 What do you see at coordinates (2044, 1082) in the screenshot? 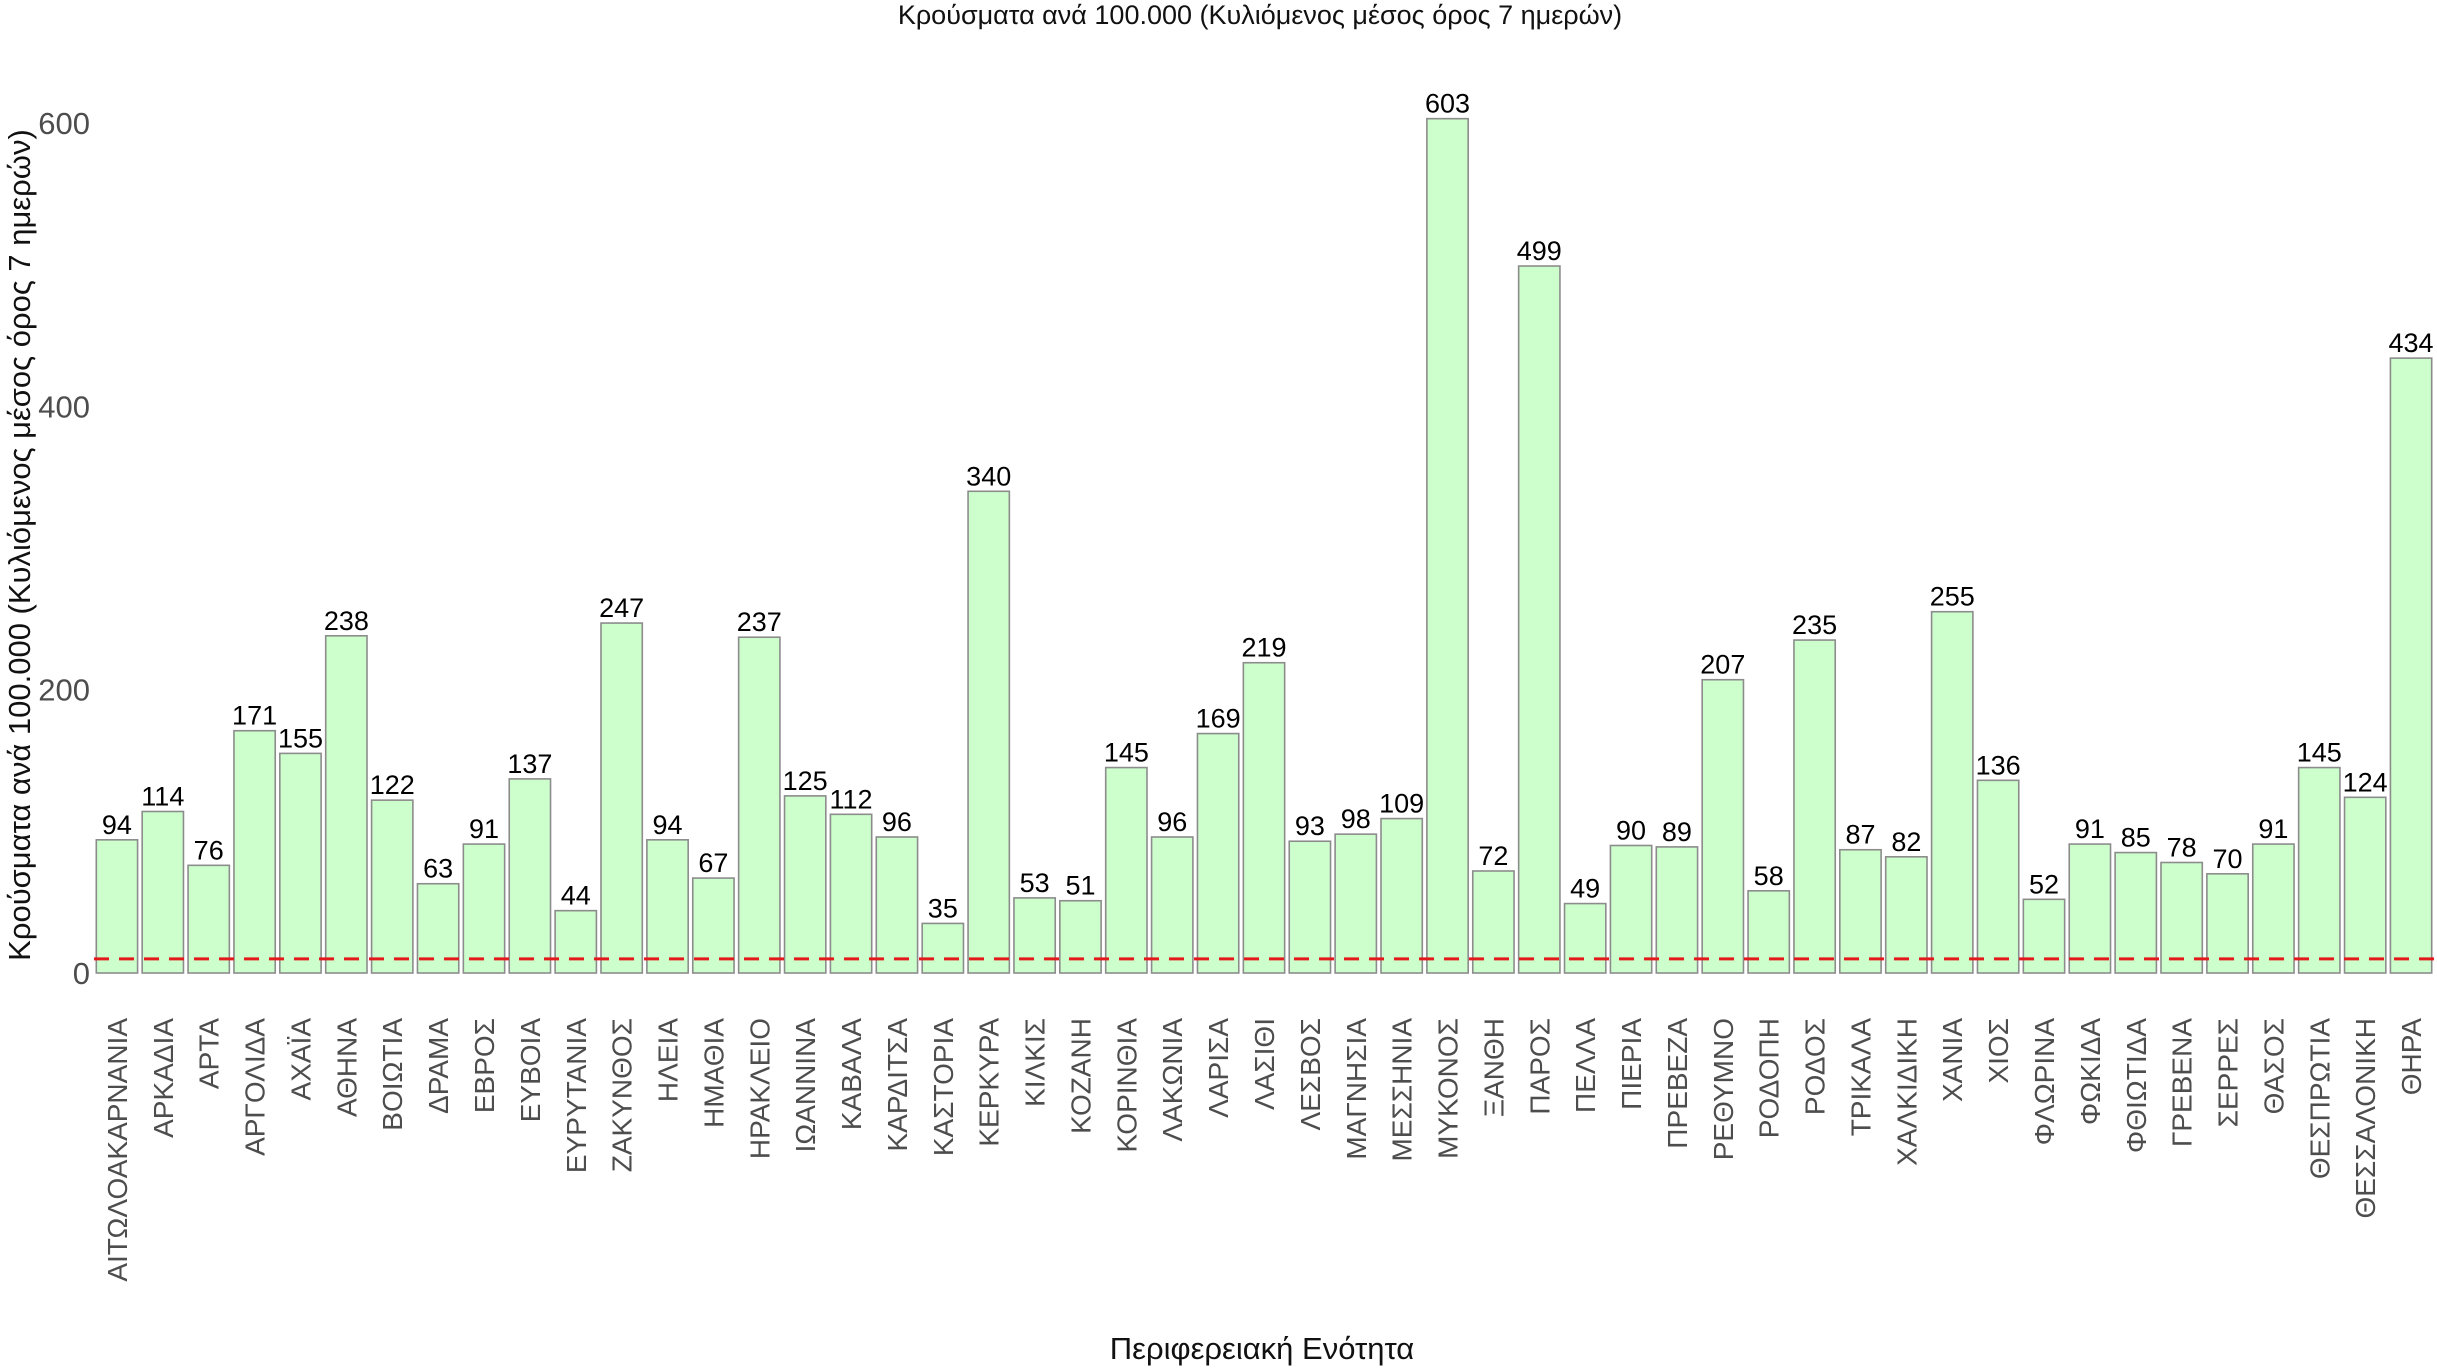
I see `x-tick-label: ΦΛΩΡΙΝΑ` at bounding box center [2044, 1082].